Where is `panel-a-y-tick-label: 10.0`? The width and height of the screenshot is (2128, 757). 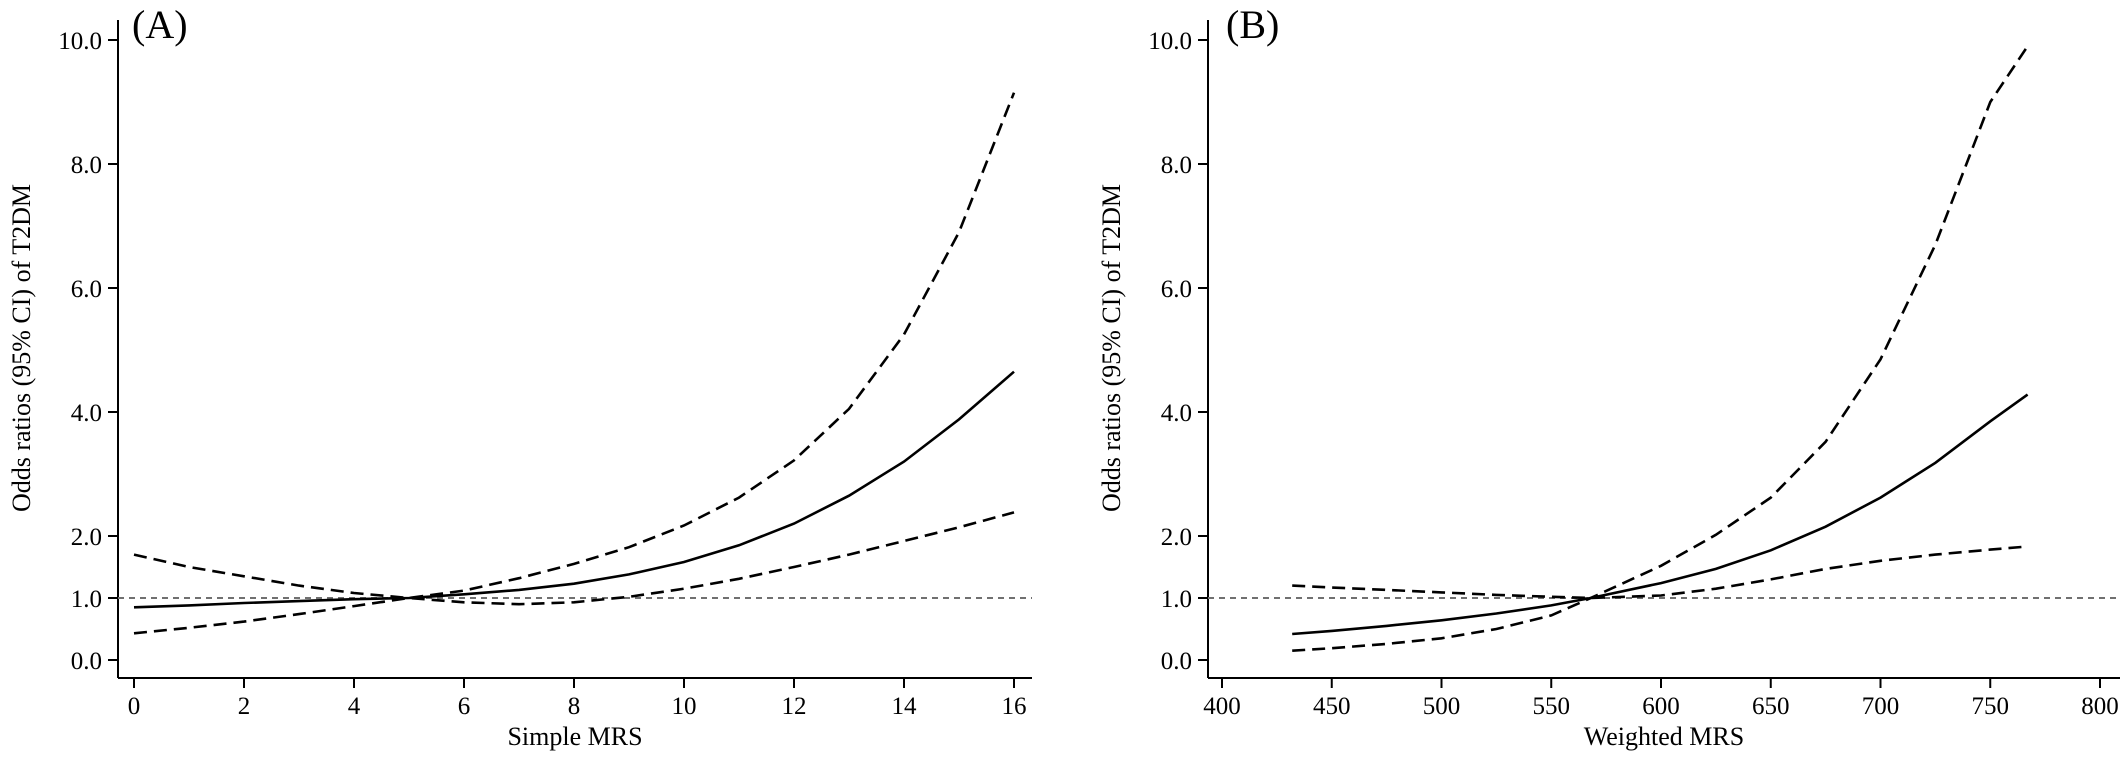
panel-a-y-tick-label: 10.0 is located at coordinates (80, 41).